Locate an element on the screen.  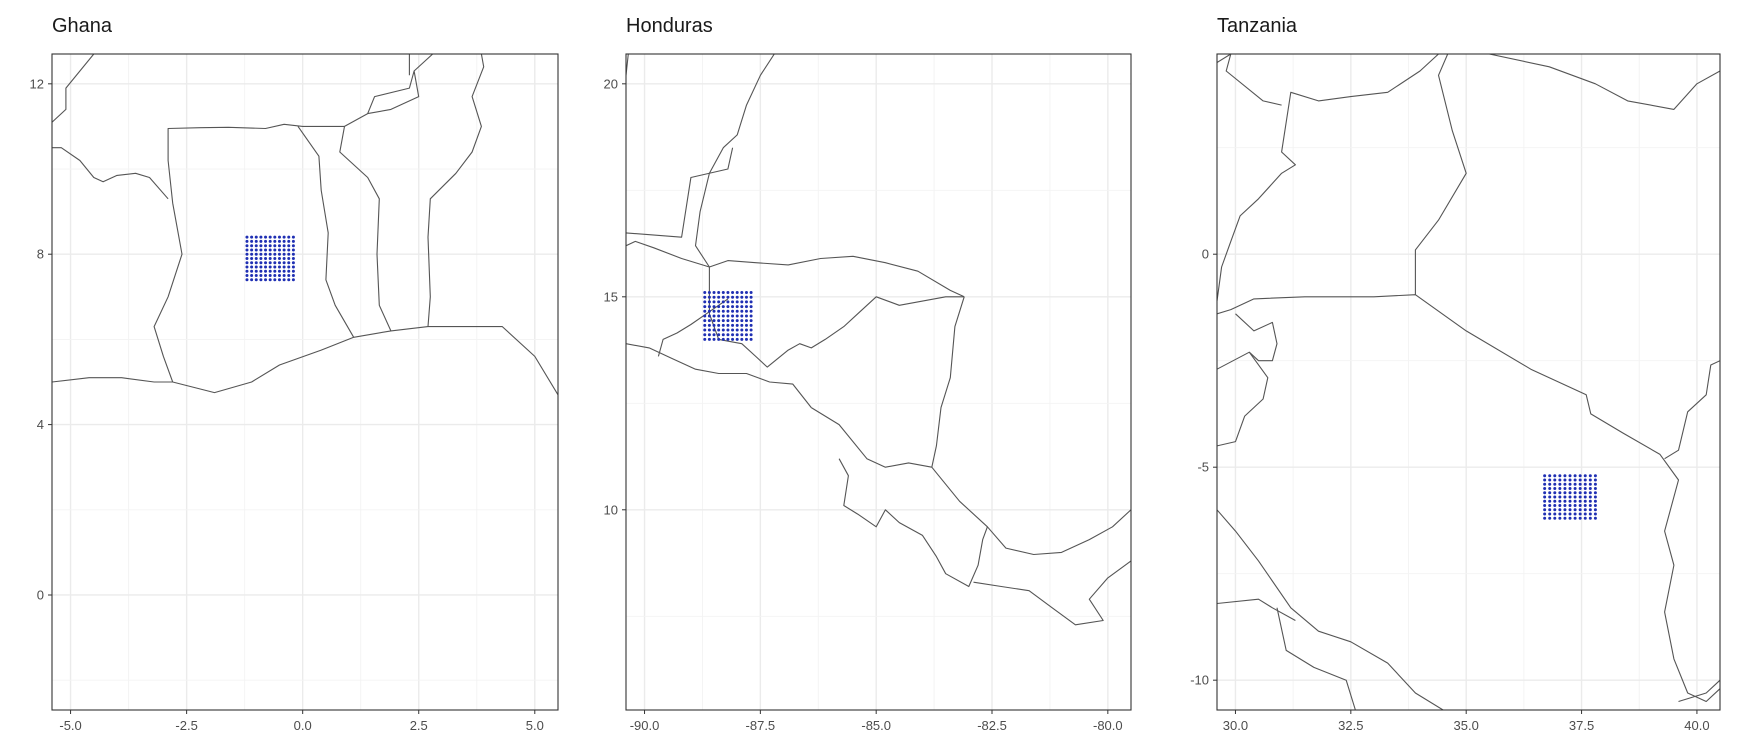
y-tick-label: 12 is located at coordinates (37, 83).